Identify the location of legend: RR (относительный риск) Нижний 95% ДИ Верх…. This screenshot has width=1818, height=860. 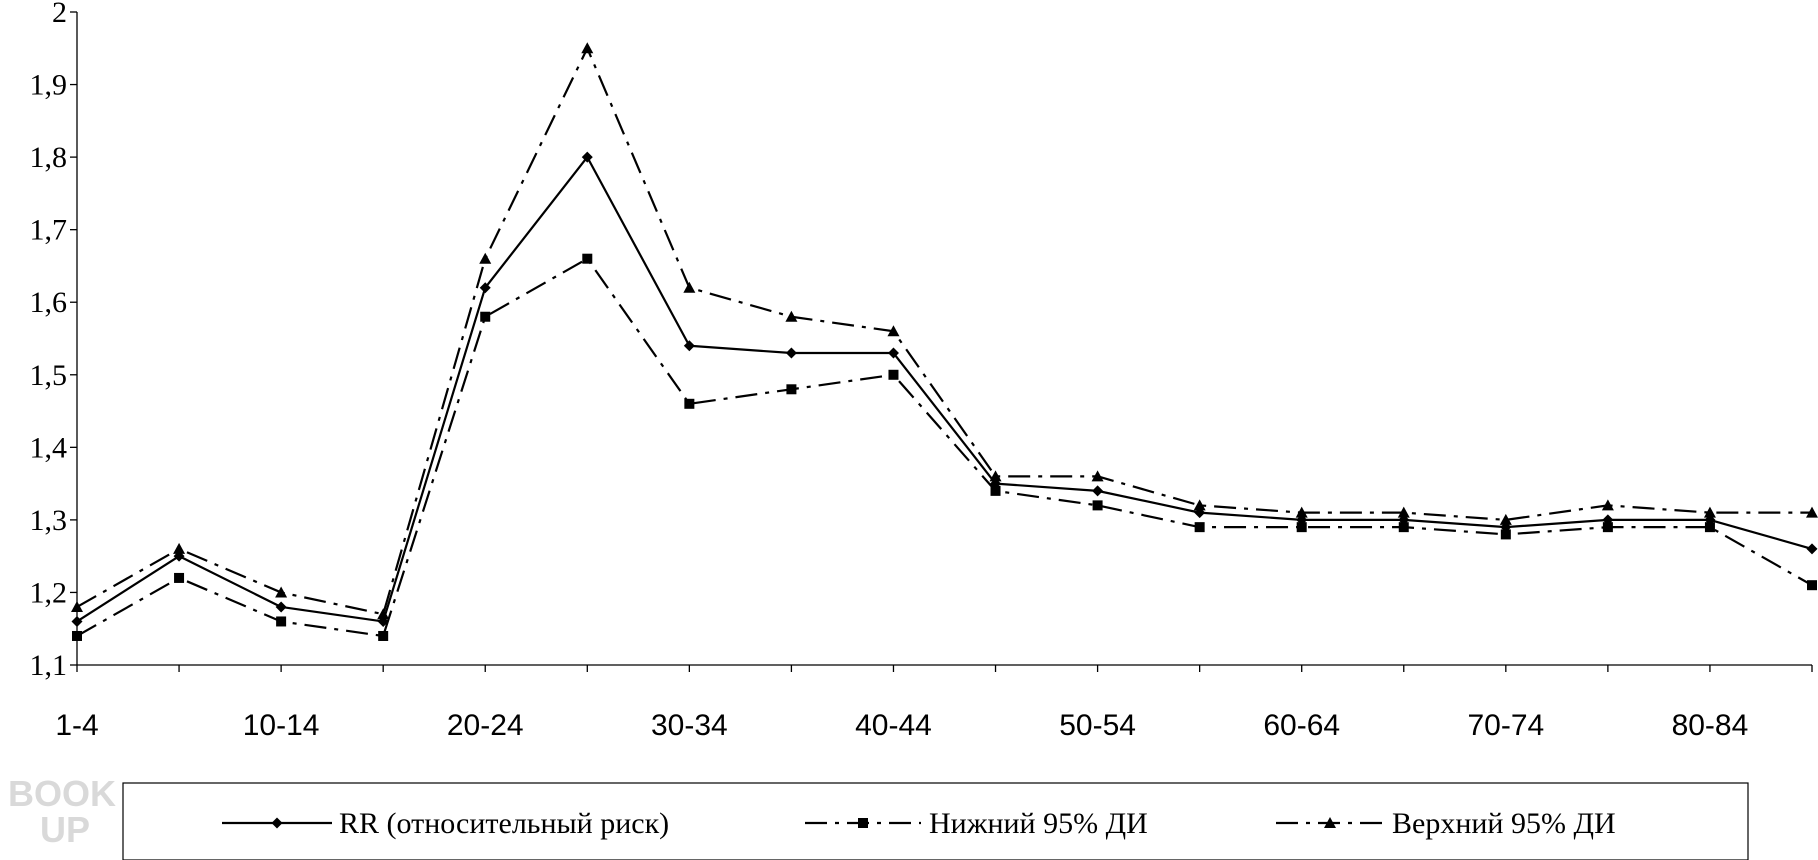
(935, 821).